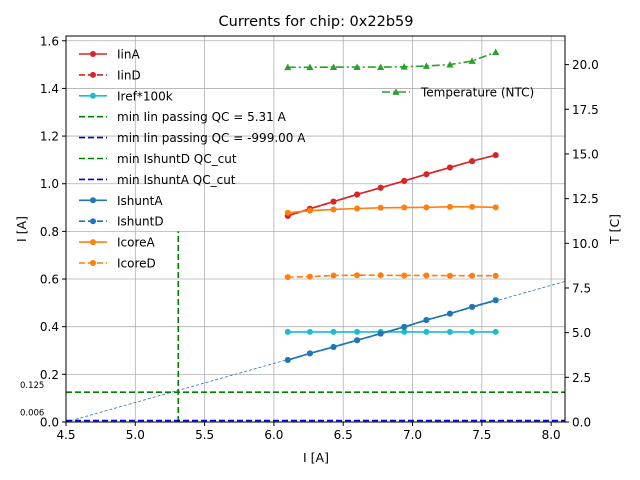 The image size is (640, 480). What do you see at coordinates (49, 89) in the screenshot?
I see `y-tick-label: 1.4` at bounding box center [49, 89].